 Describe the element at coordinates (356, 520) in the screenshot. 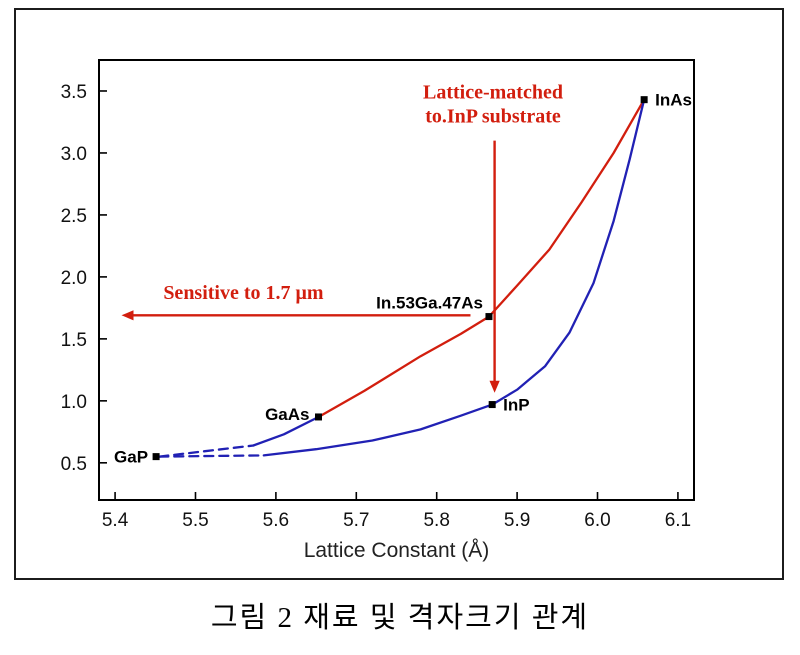

I see `x-tick-label: 5.7` at that location.